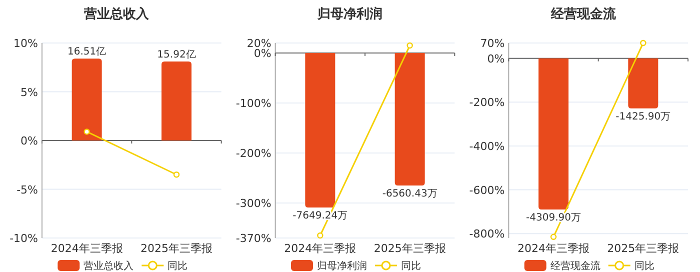 This screenshot has width=700, height=272. What do you see at coordinates (487, 234) in the screenshot?
I see `y-tick-label: -800%` at bounding box center [487, 234].